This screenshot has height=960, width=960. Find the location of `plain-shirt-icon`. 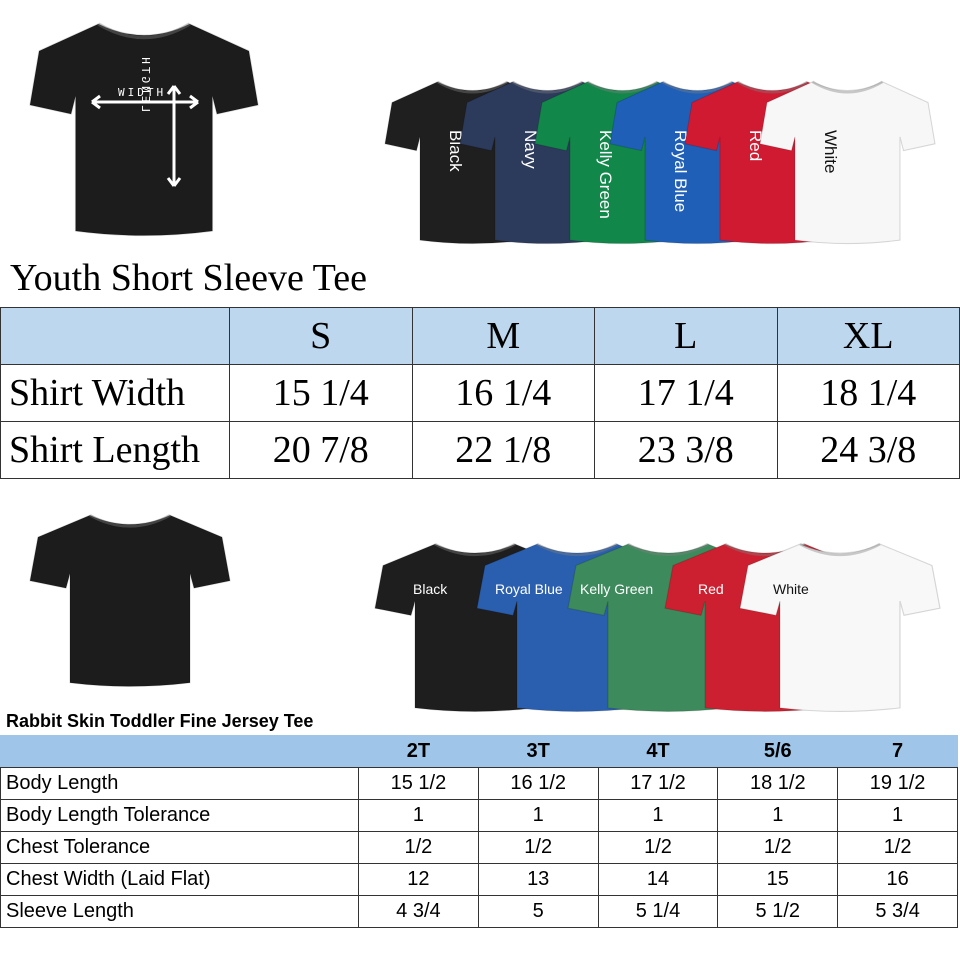

plain-shirt-icon is located at coordinates (130, 600).